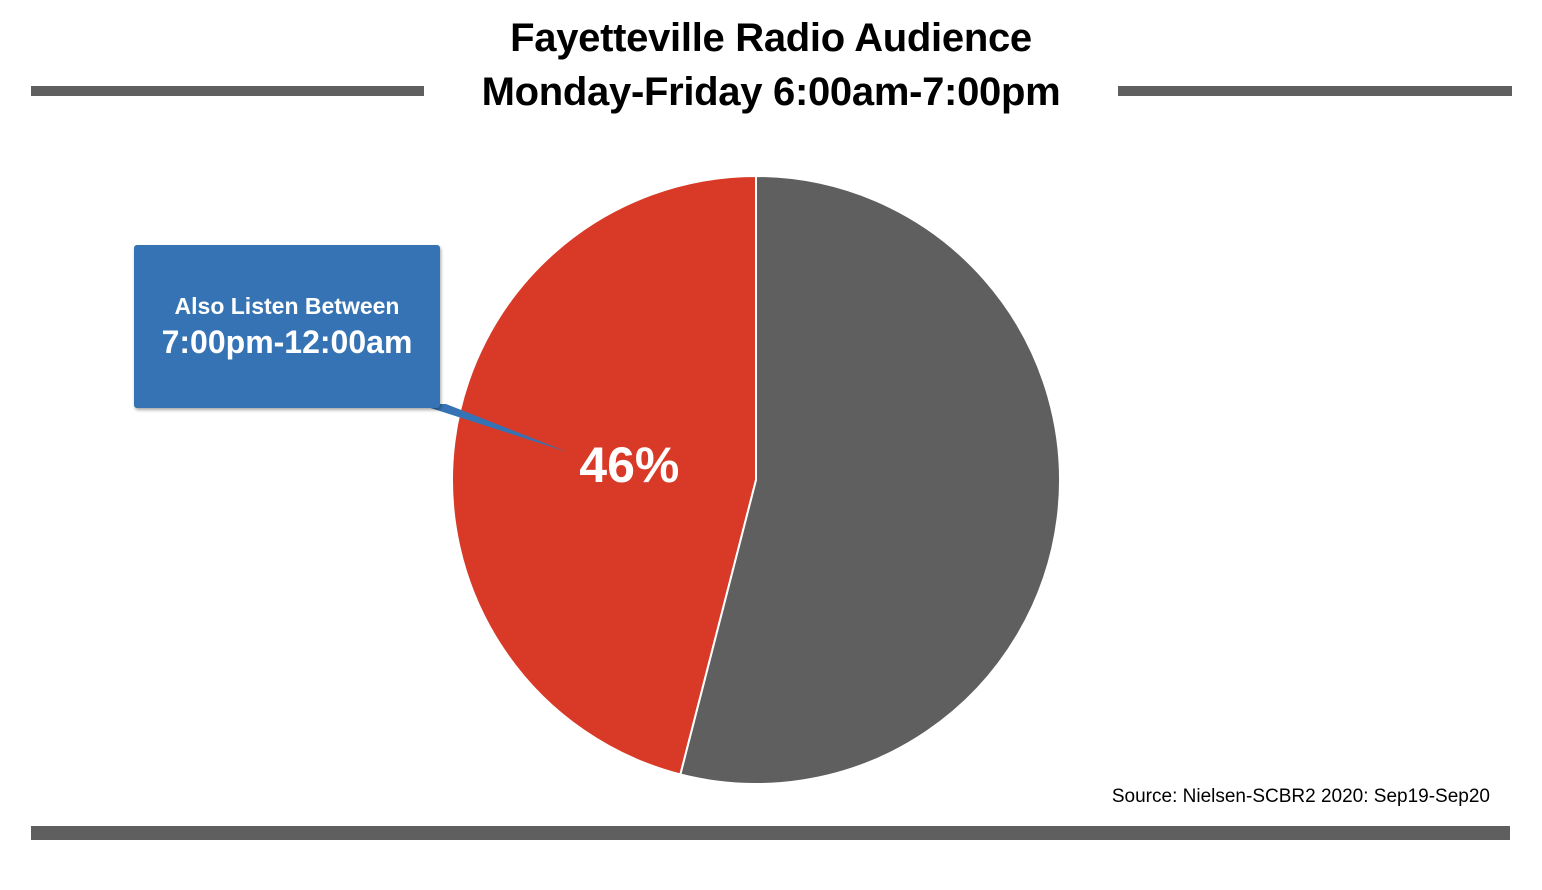  Describe the element at coordinates (1300, 796) in the screenshot. I see `source-note: Source: Nielsen-SCBR2 2020: Sep19-Sep20` at that location.